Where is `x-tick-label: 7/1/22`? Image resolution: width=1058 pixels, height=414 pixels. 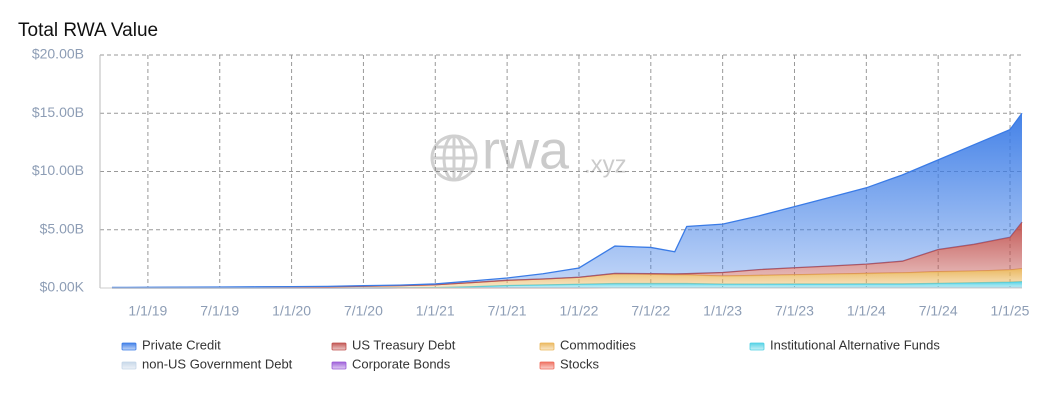 x-tick-label: 7/1/22 is located at coordinates (650, 311).